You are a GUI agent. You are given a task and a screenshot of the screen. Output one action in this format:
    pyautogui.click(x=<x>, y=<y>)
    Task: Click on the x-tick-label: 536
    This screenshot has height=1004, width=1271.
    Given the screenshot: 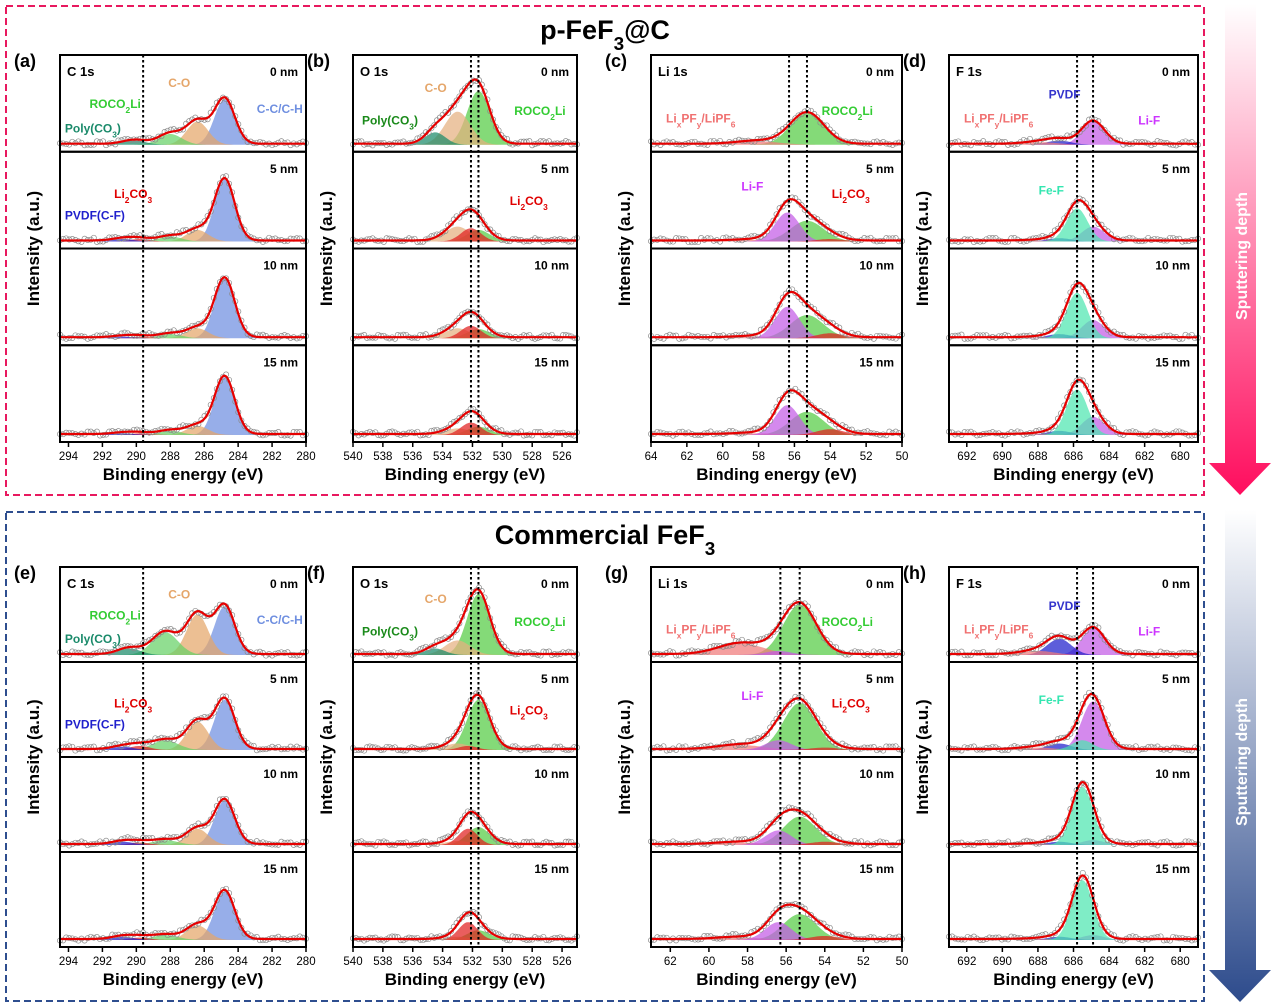 What is the action you would take?
    pyautogui.click(x=412, y=457)
    